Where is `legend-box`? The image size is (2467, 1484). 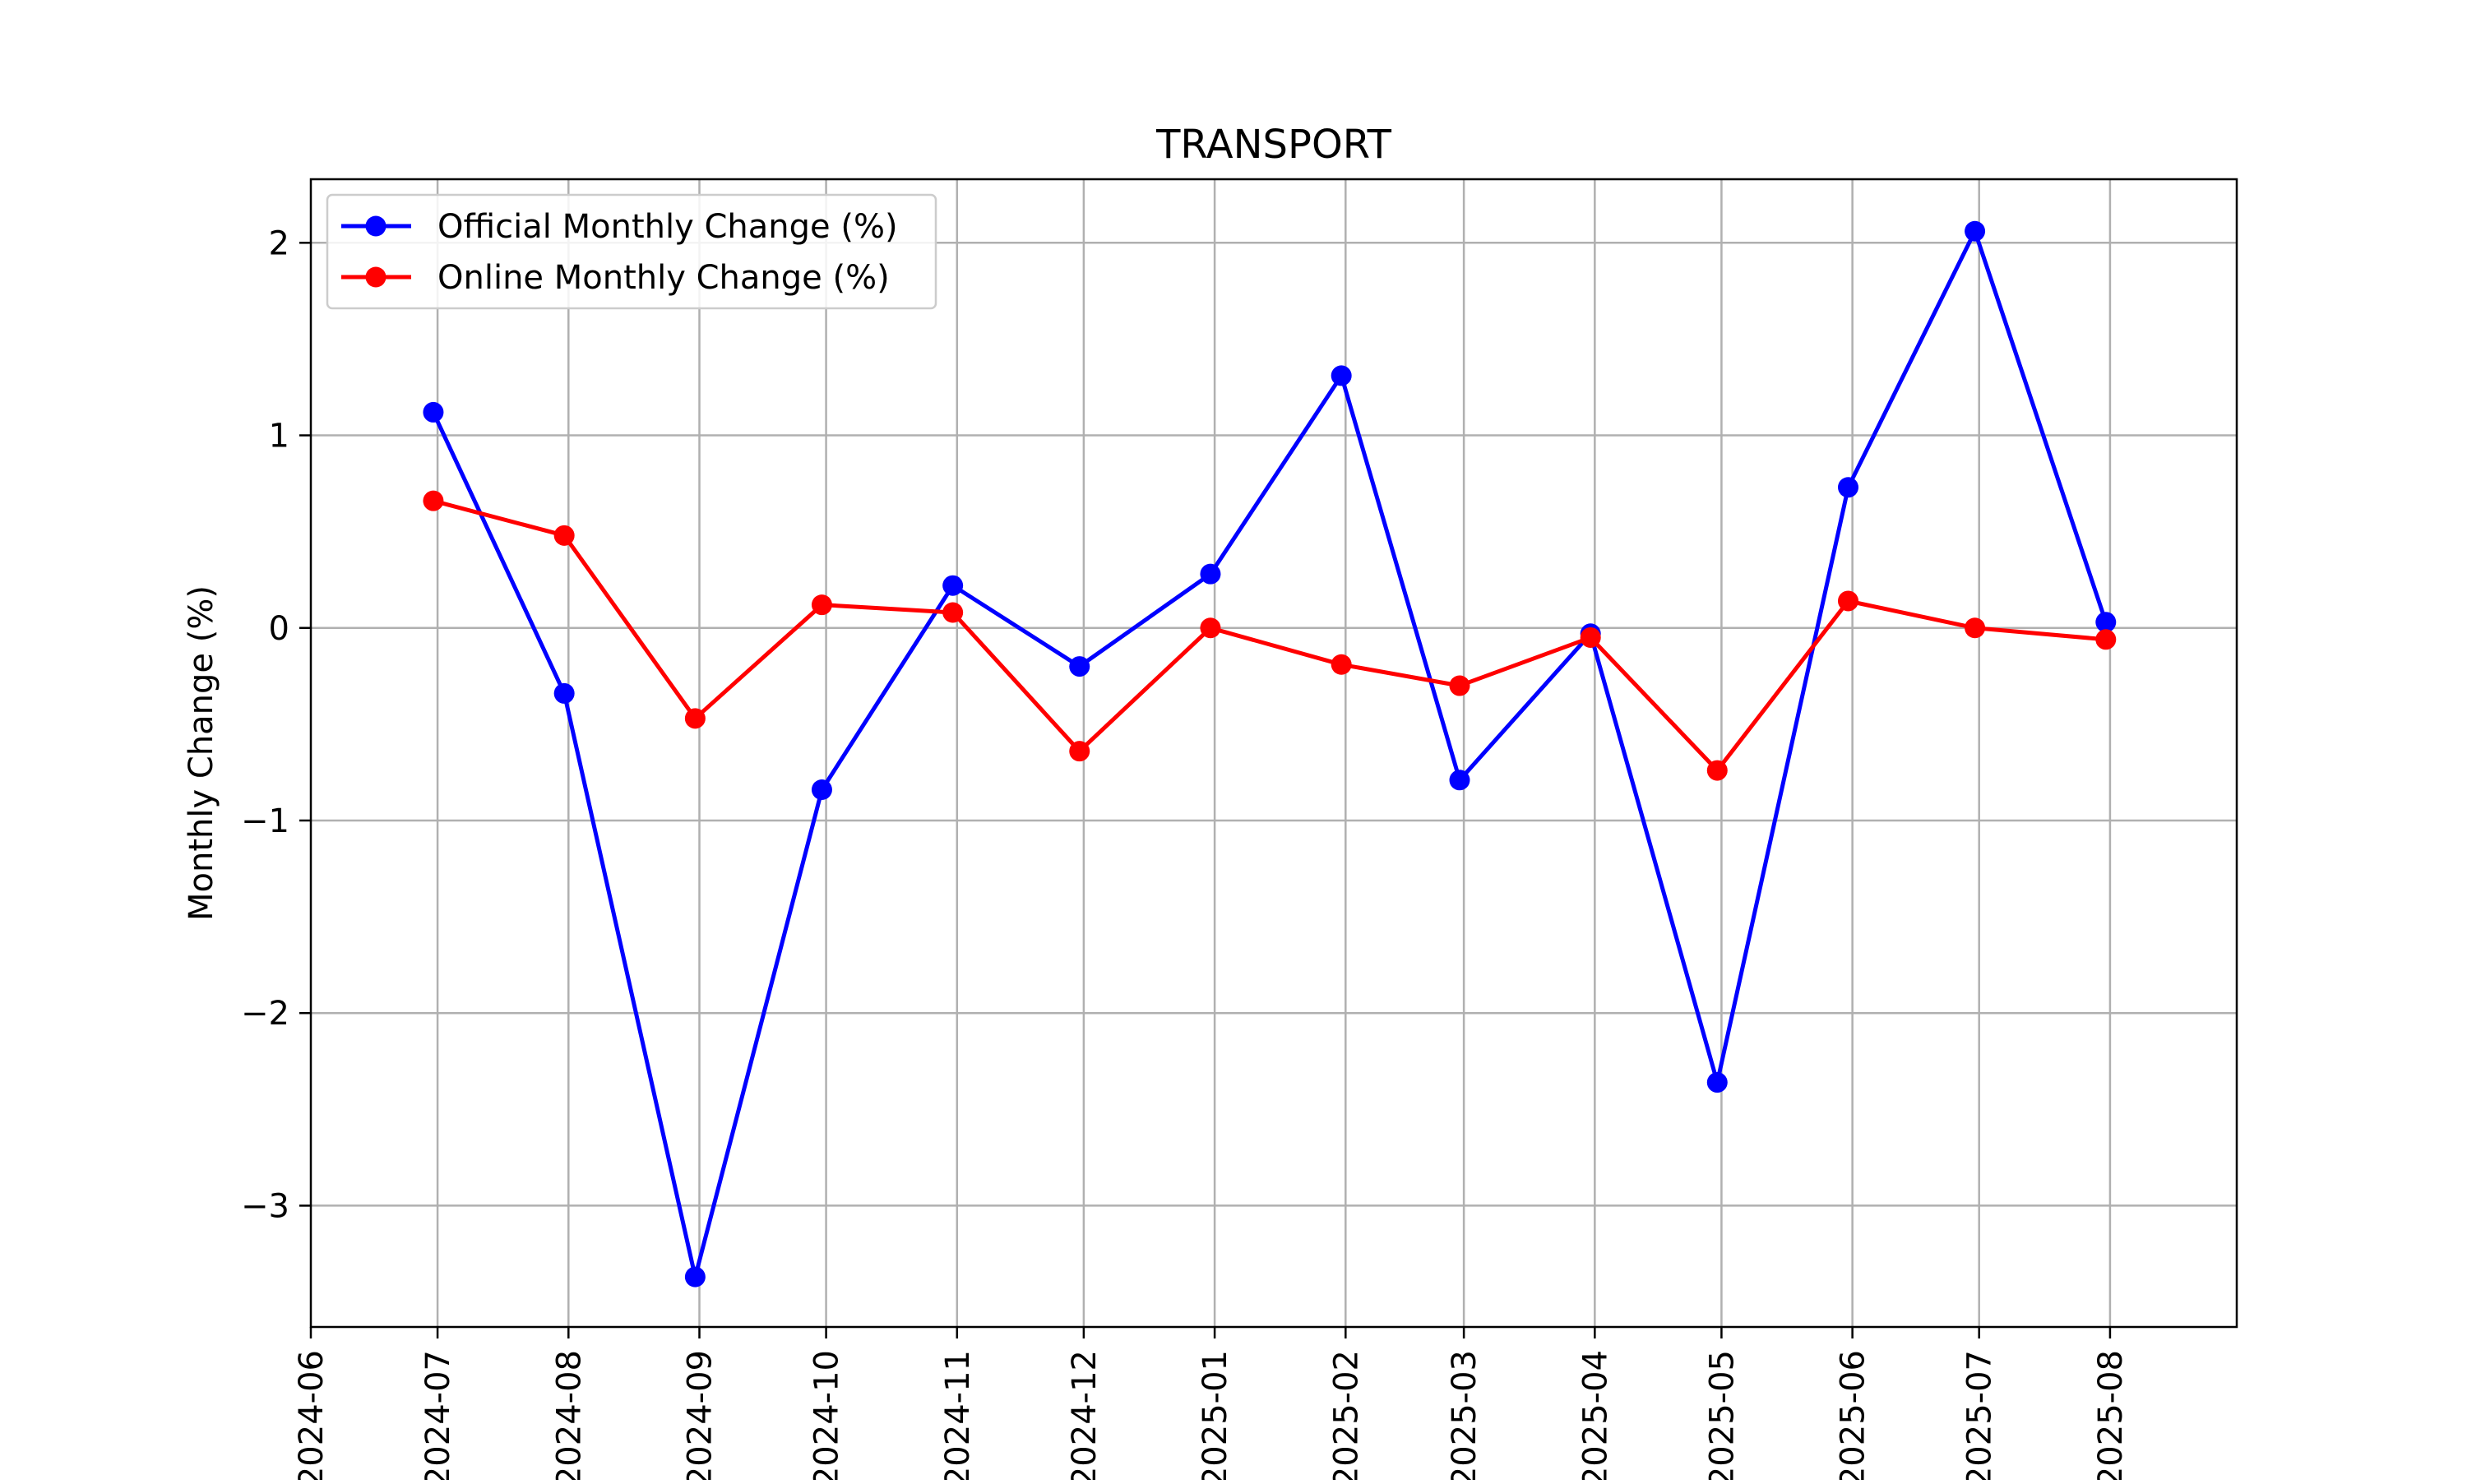 legend-box is located at coordinates (632, 251).